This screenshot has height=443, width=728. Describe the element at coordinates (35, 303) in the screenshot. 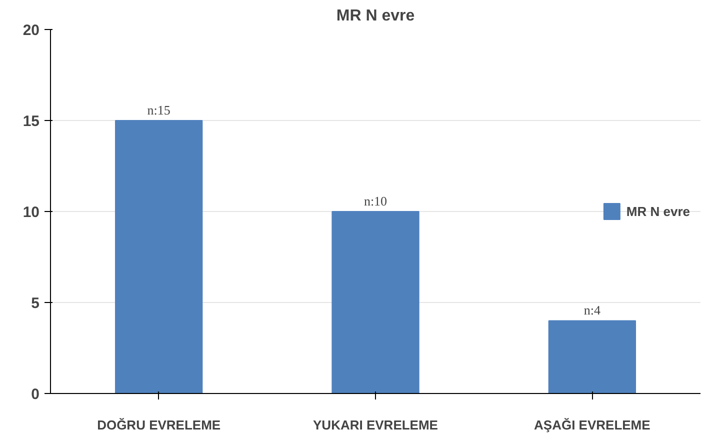

I see `y-tick-label: 5` at that location.